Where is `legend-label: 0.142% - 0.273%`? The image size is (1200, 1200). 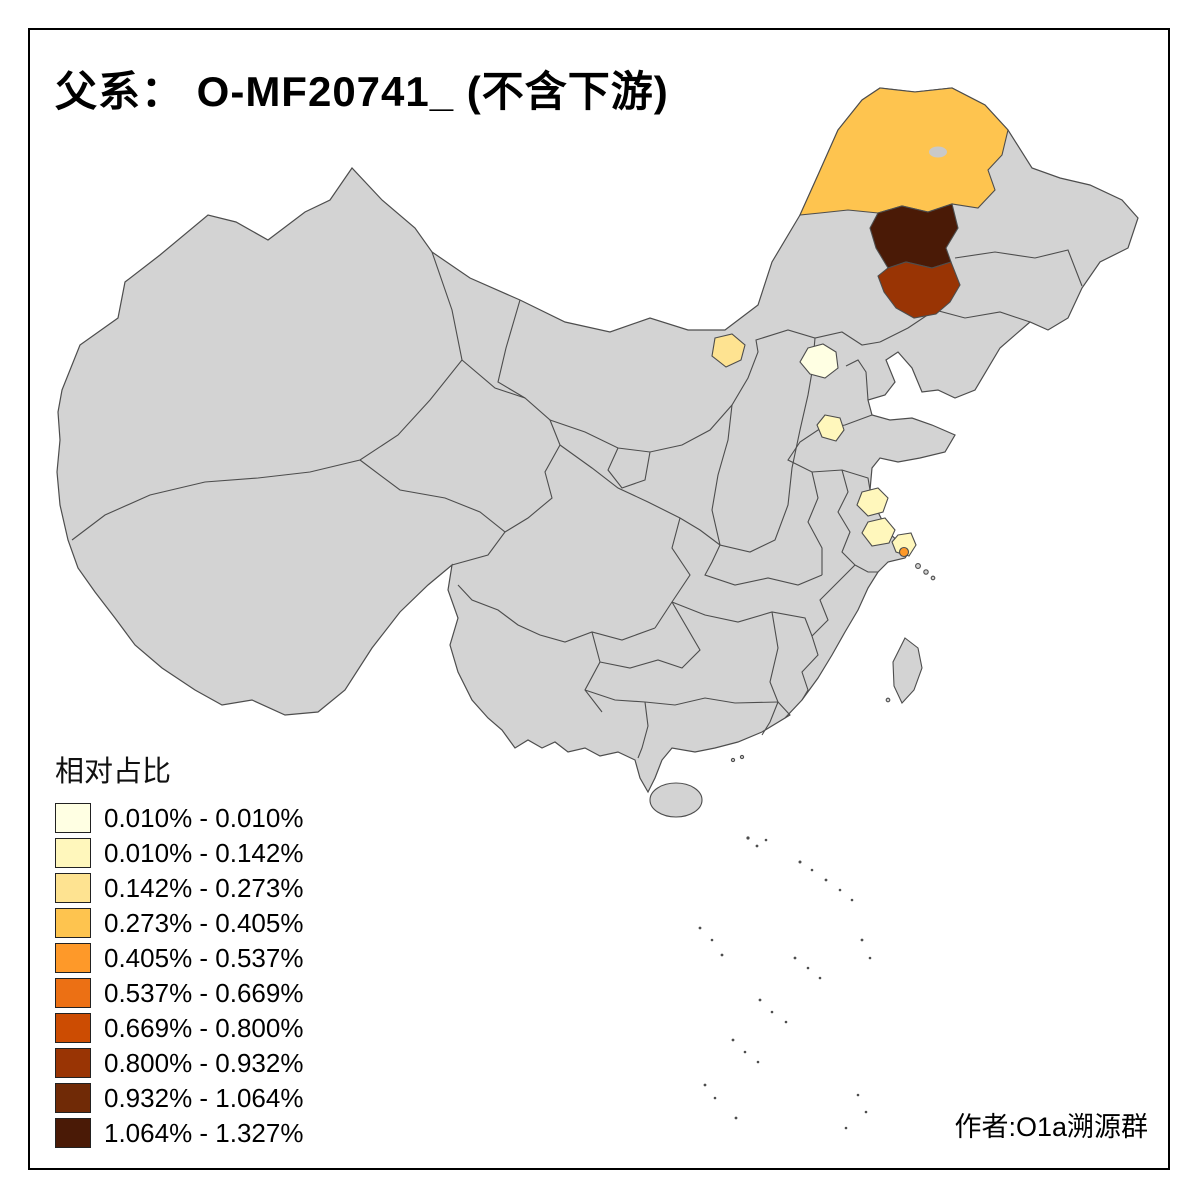 legend-label: 0.142% - 0.273% is located at coordinates (204, 887).